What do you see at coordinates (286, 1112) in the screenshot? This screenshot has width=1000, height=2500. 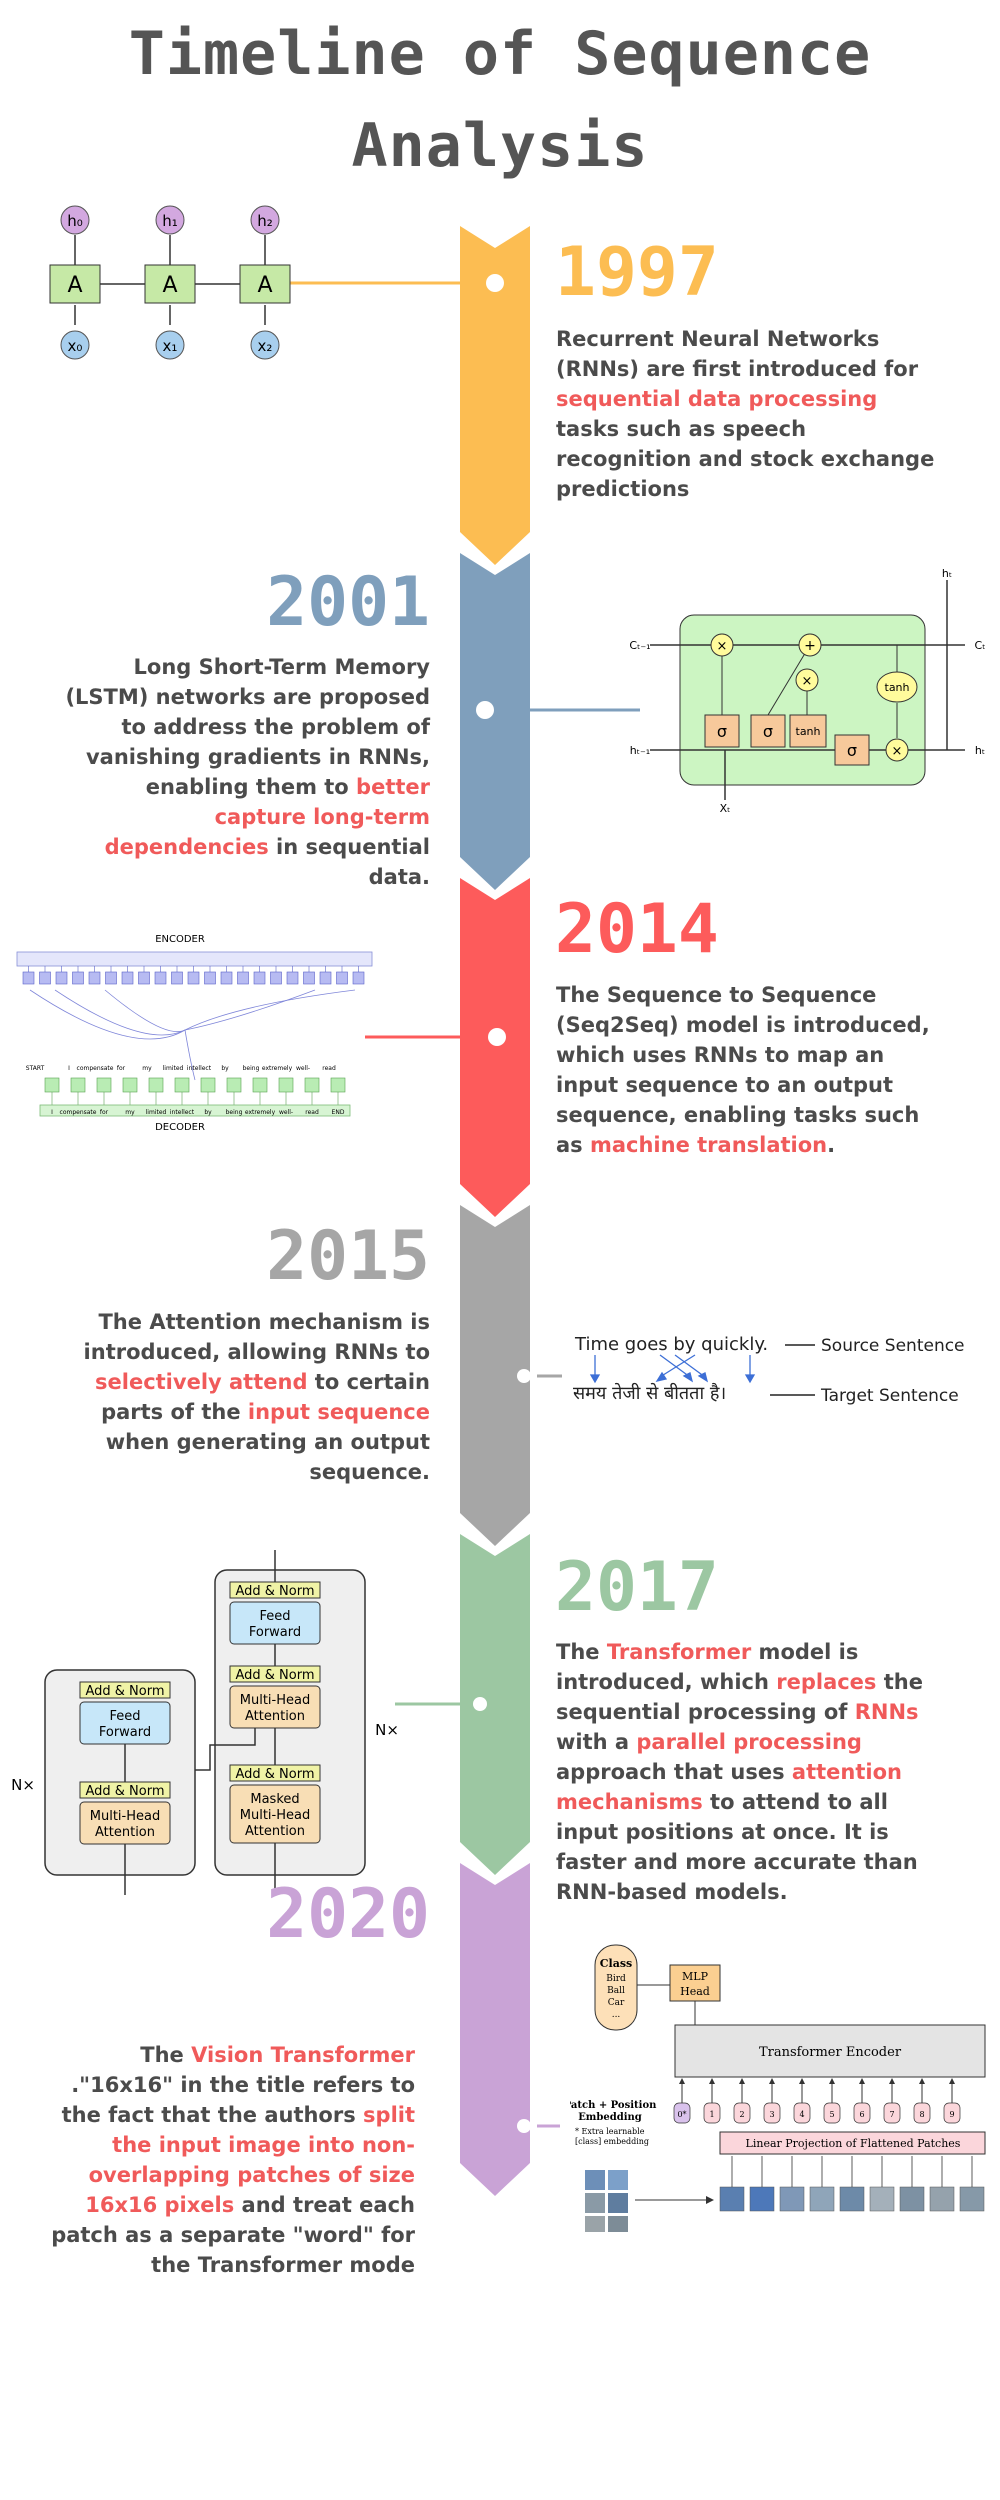 I see `decoder-bottom-token: well-` at bounding box center [286, 1112].